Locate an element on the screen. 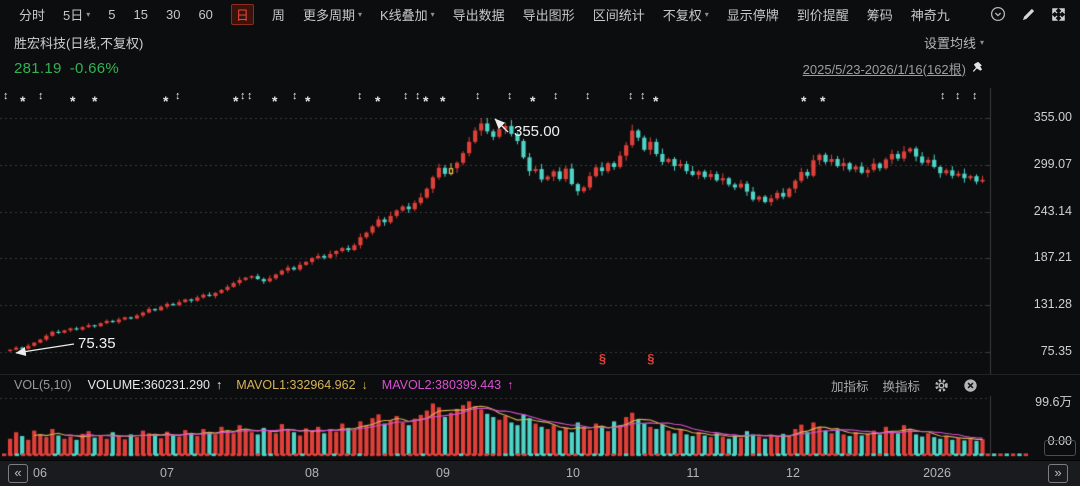 This screenshot has height=486, width=1080. volume-chart-canvas is located at coordinates (496, 426).